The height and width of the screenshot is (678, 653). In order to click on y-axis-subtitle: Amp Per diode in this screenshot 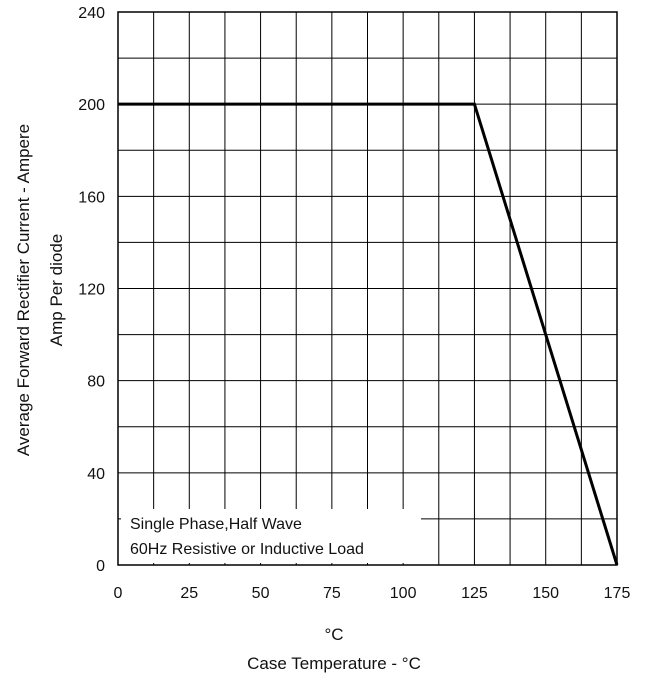, I will do `click(56, 290)`.